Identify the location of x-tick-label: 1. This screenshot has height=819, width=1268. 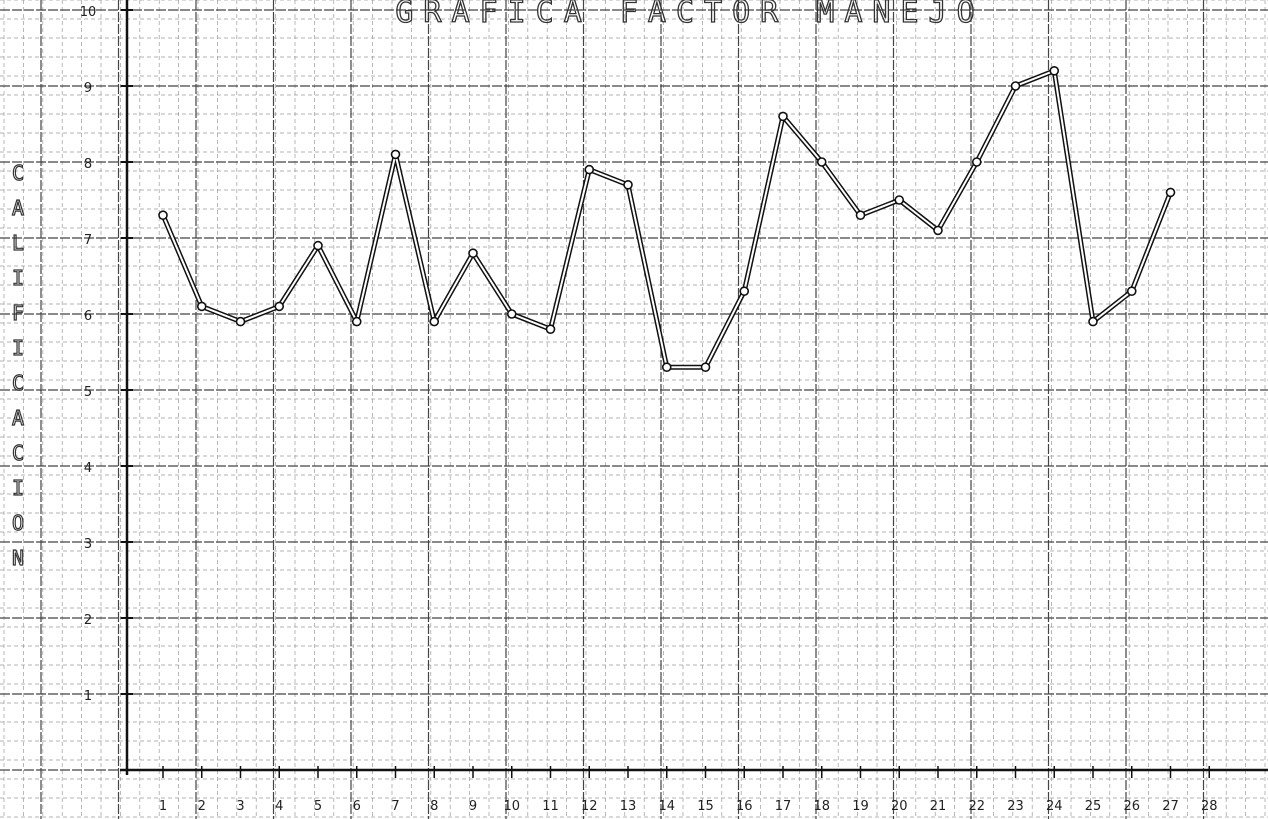
(163, 806).